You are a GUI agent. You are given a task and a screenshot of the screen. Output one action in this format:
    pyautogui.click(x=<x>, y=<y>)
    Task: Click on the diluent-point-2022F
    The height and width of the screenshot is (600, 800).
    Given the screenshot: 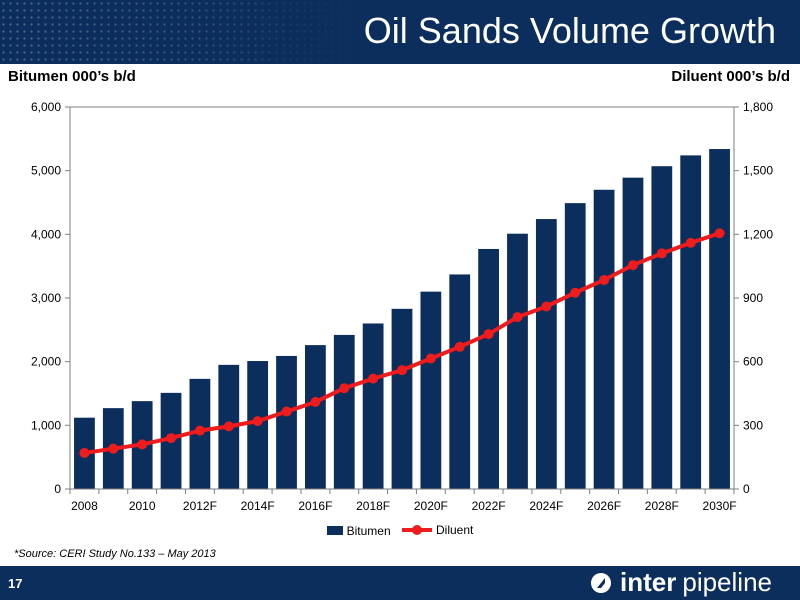 What is the action you would take?
    pyautogui.click(x=488, y=334)
    